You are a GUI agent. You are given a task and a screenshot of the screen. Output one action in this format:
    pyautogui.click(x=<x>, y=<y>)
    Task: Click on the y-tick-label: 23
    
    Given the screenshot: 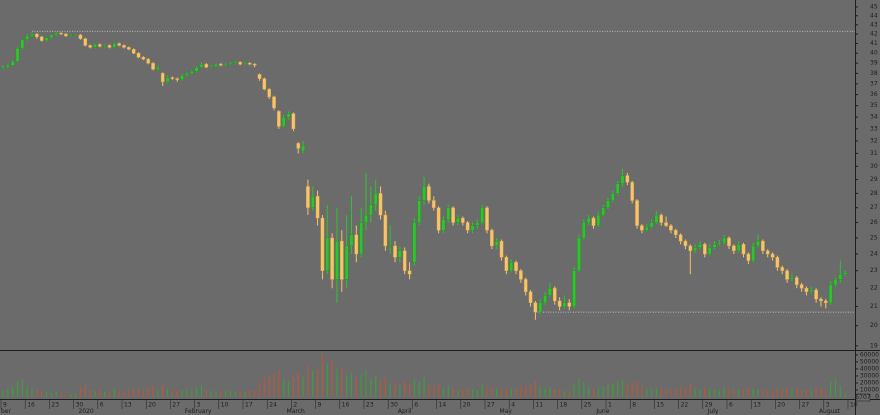 What is the action you would take?
    pyautogui.click(x=874, y=270)
    